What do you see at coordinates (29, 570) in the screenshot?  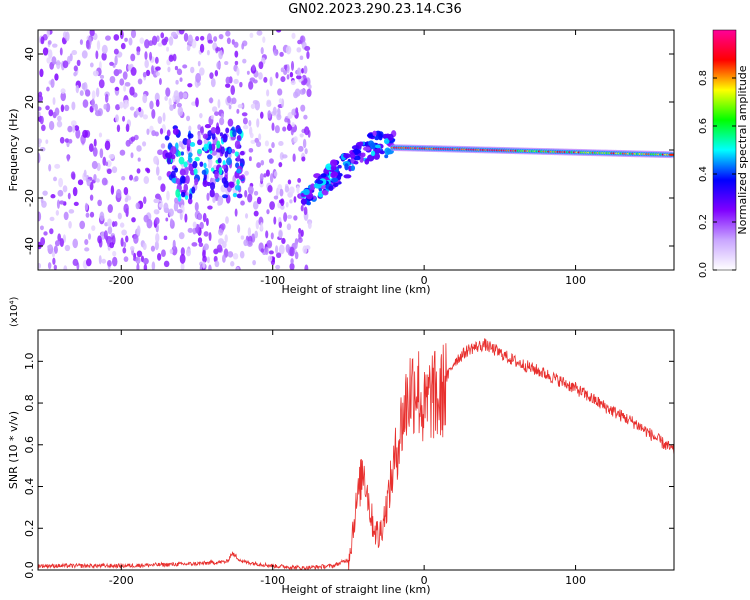 I see `y-tick-label: 0.0` at bounding box center [29, 570].